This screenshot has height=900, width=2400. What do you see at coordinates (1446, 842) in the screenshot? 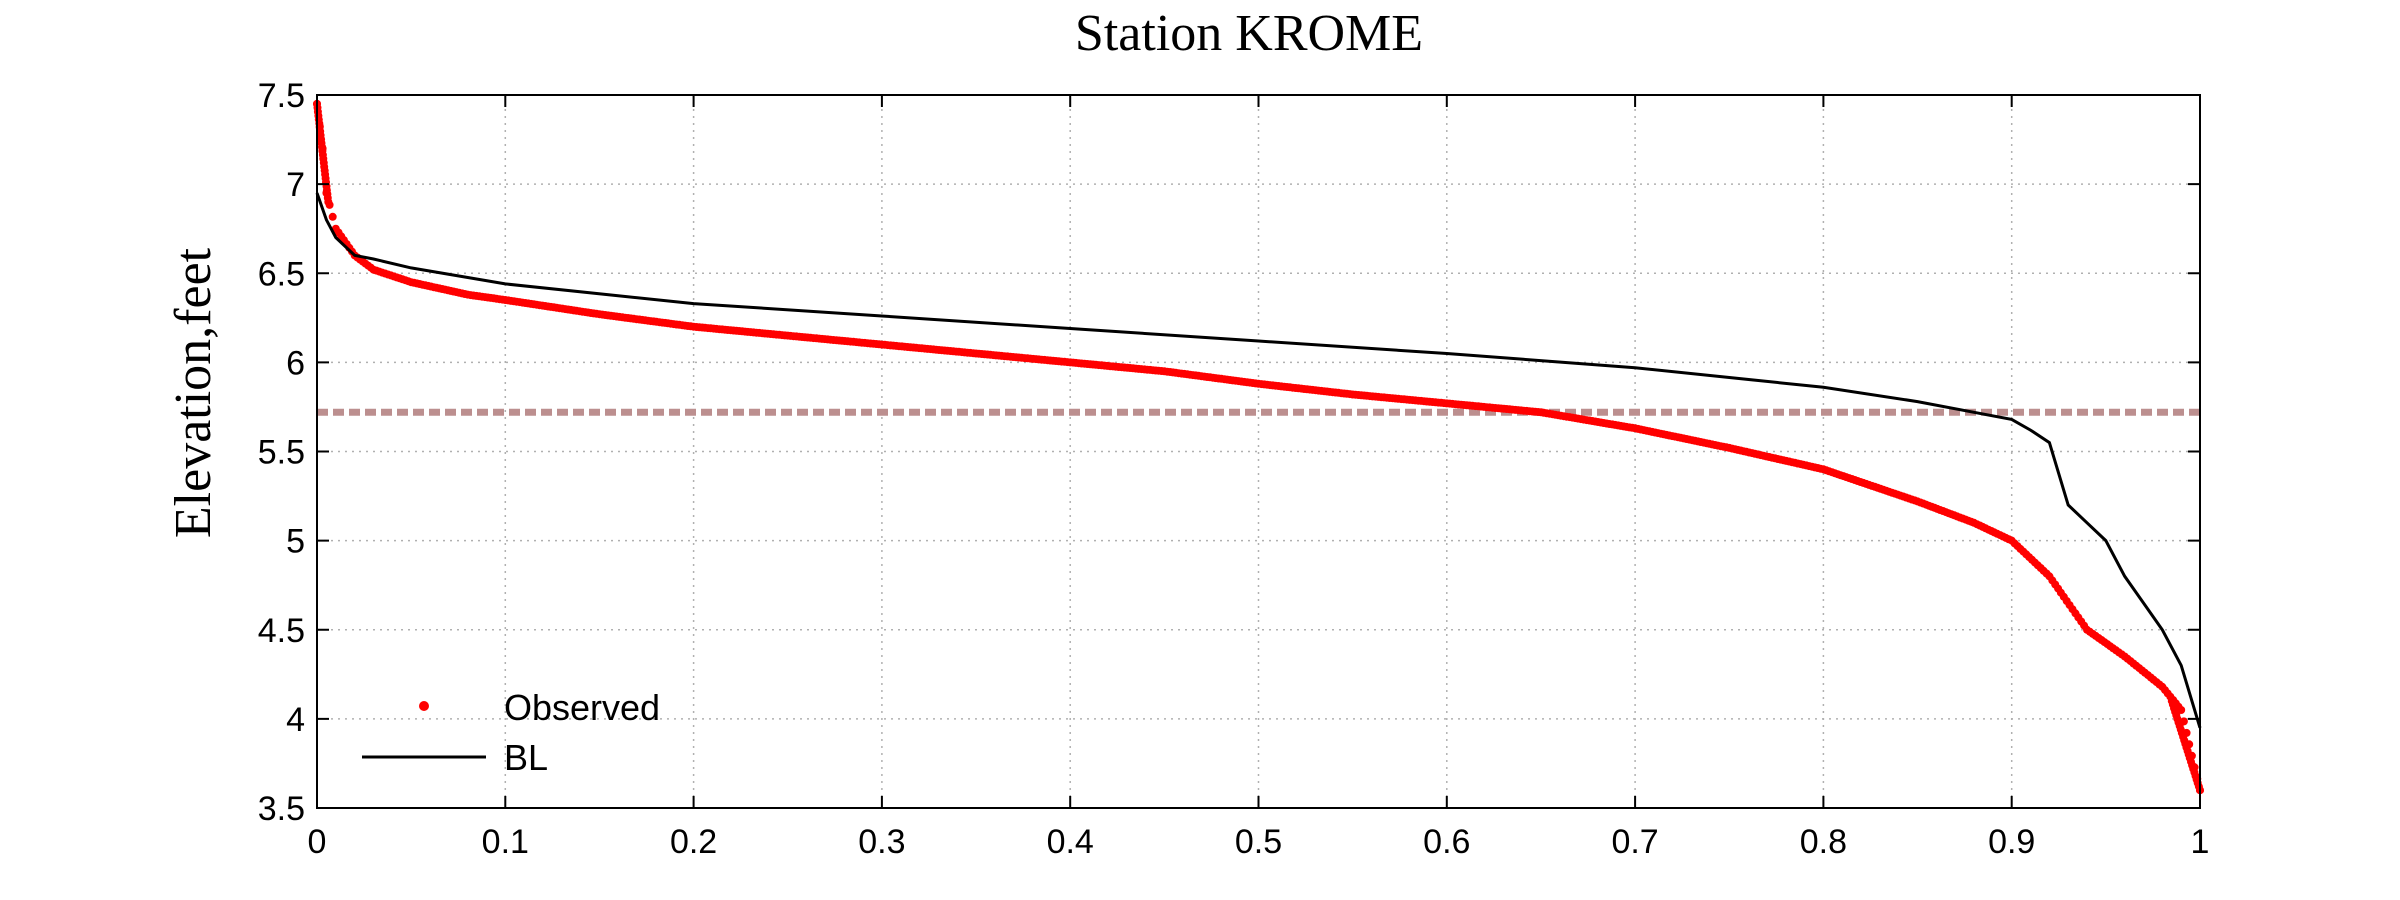
I see `x-tick-label: 0.6` at bounding box center [1446, 842].